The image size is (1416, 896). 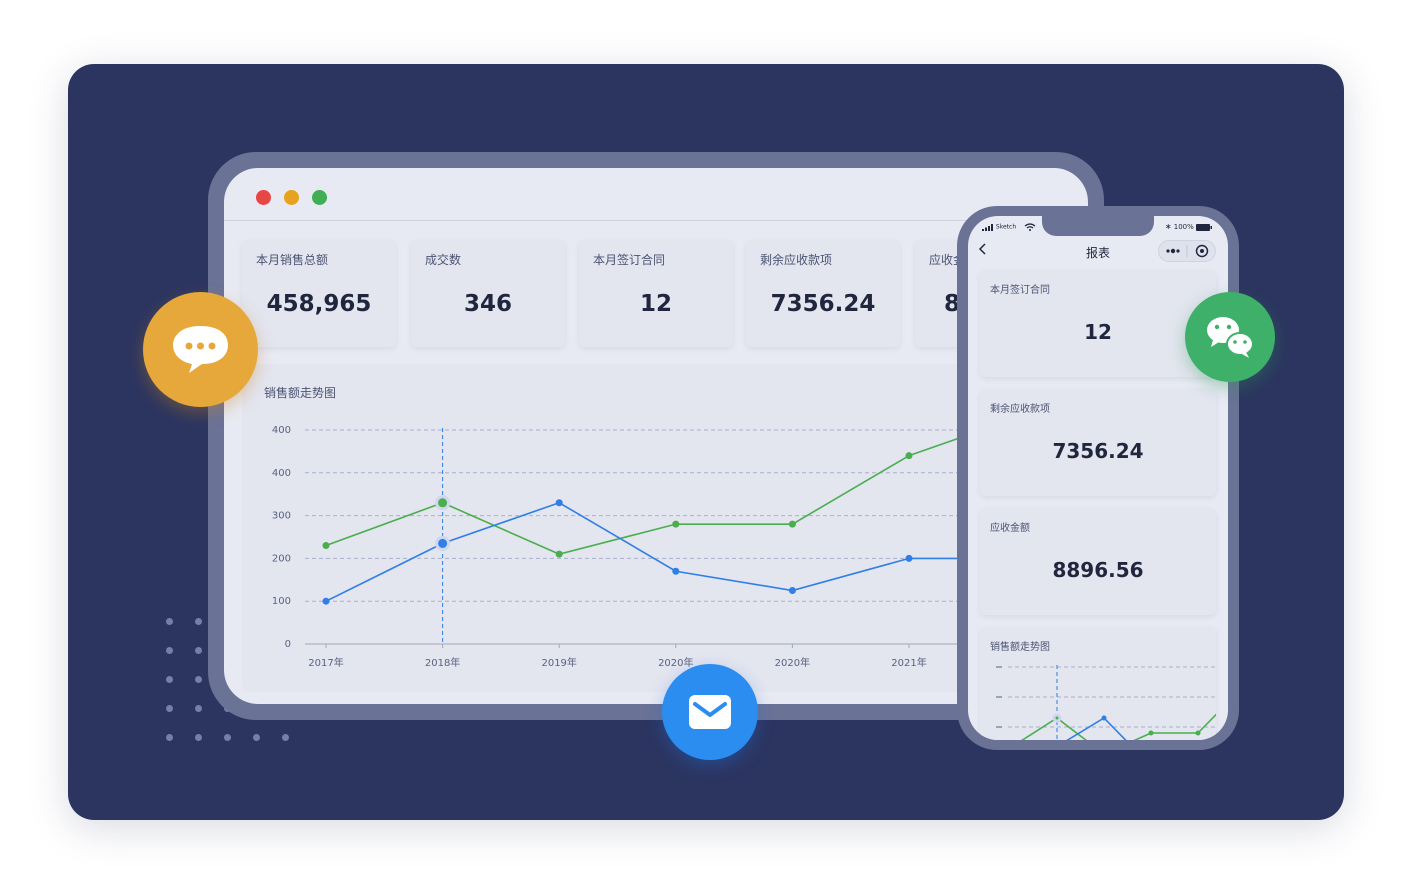 What do you see at coordinates (291, 197) in the screenshot?
I see `minimize-window-button` at bounding box center [291, 197].